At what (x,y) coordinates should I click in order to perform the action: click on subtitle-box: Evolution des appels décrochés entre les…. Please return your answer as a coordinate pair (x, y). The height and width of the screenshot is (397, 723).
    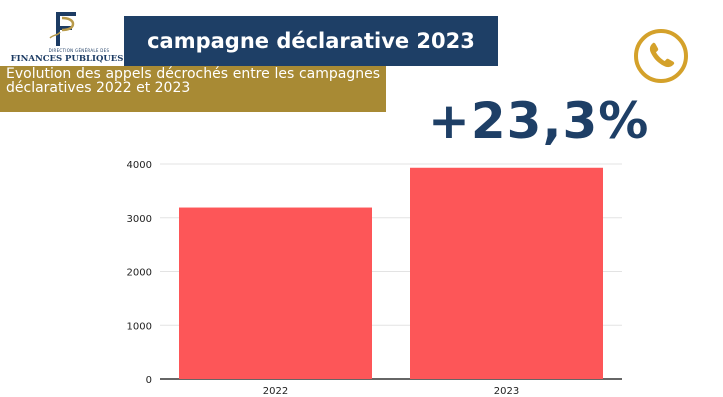
    Looking at the image, I should click on (193, 89).